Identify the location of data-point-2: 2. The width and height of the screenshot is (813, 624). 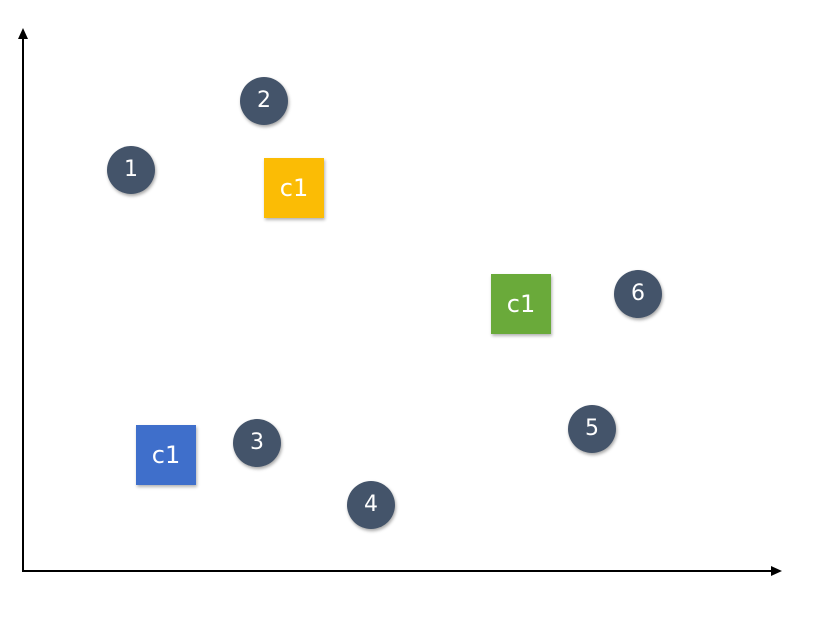
(264, 101).